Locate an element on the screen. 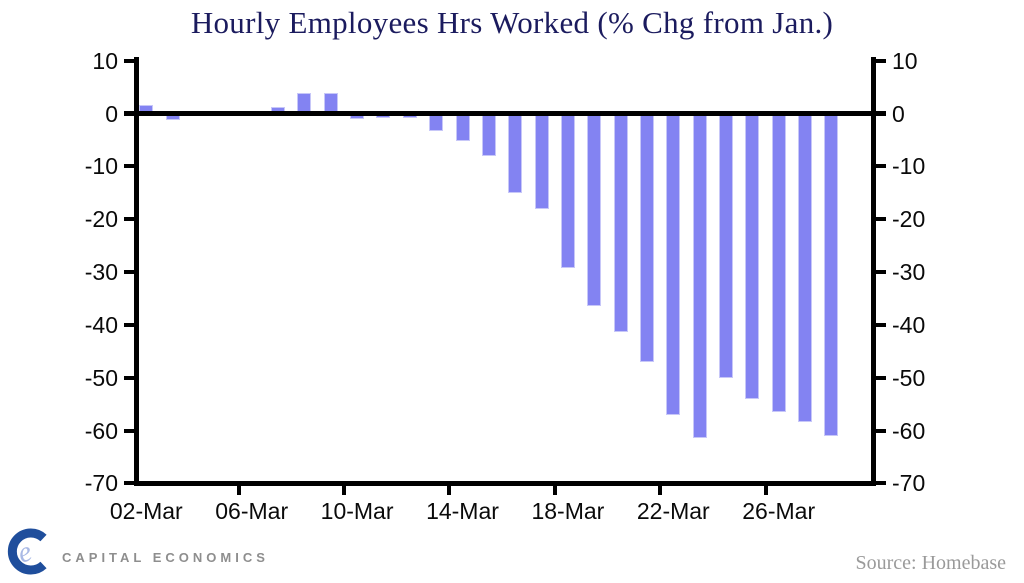 The image size is (1024, 583). logo-wordmark: CAPITAL ECONOMICS is located at coordinates (165, 557).